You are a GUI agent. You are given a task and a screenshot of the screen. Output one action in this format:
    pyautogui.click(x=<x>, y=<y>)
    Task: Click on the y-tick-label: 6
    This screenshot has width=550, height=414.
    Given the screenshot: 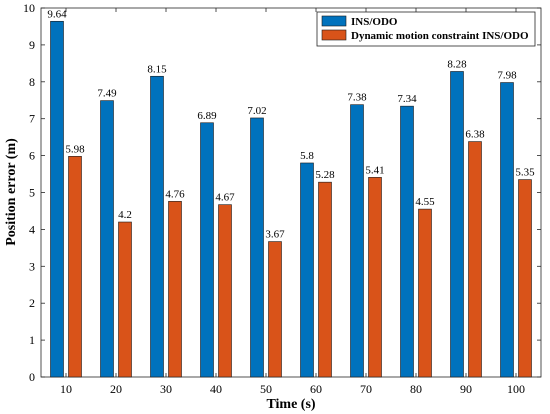 What is the action you would take?
    pyautogui.click(x=32, y=156)
    